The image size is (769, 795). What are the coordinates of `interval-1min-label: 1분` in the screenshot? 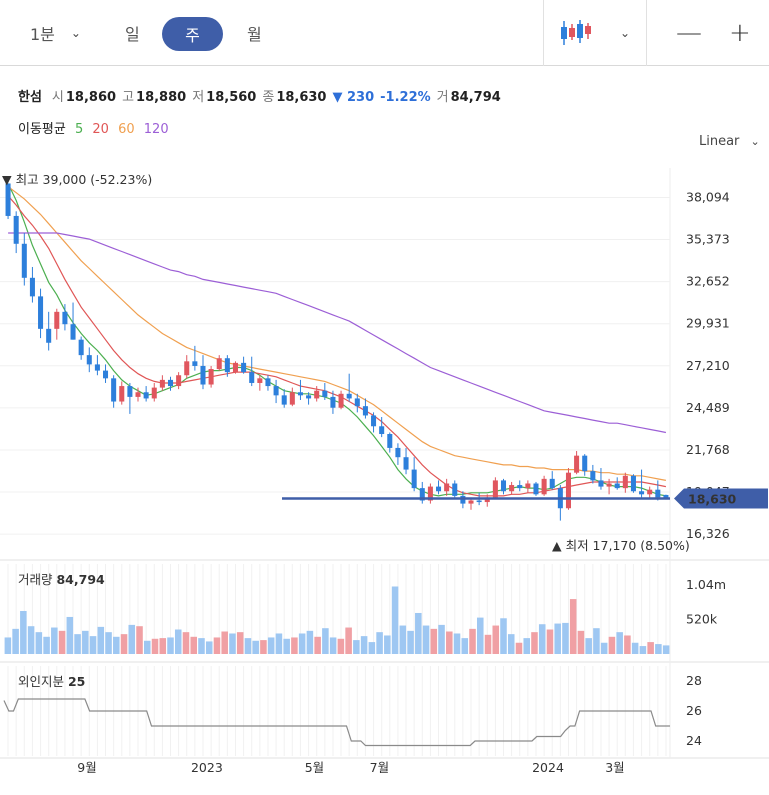 It's located at (42, 34).